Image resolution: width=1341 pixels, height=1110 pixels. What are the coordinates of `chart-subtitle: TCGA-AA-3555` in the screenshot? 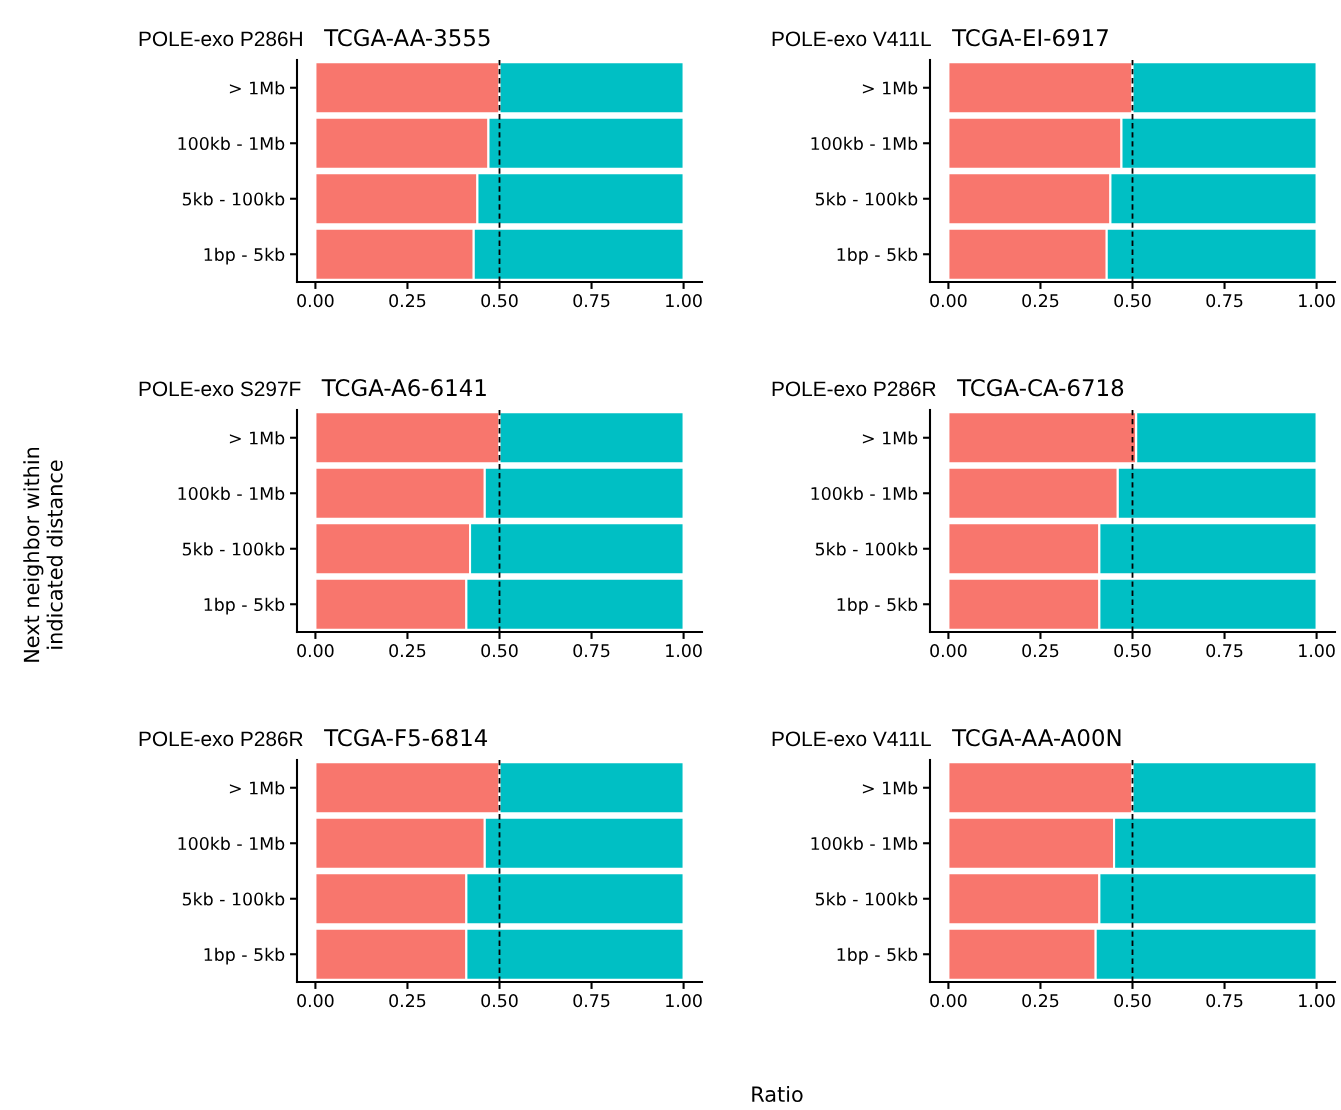 It's located at (407, 37).